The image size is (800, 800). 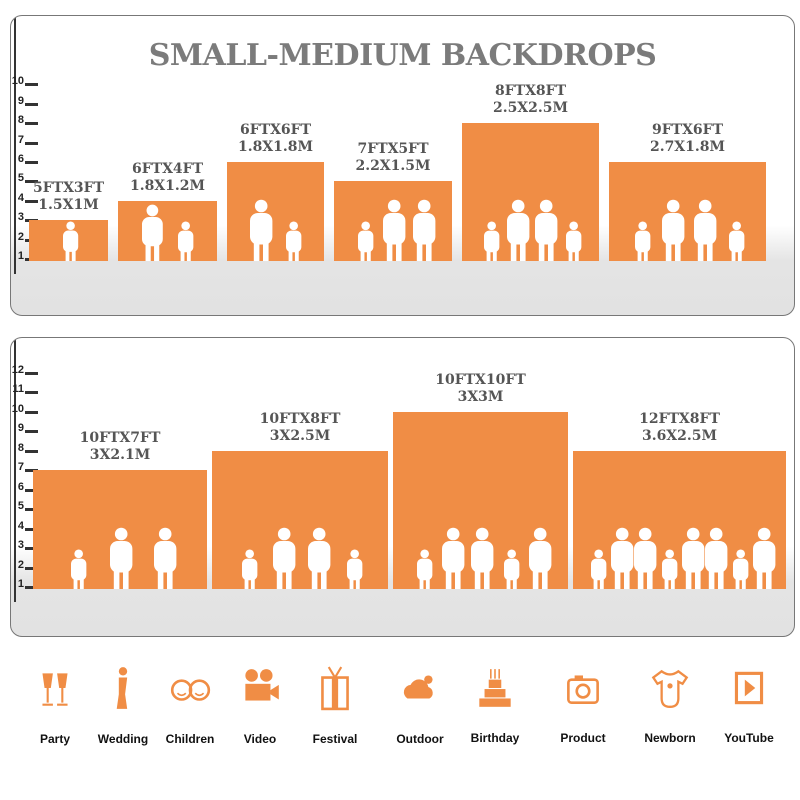 What do you see at coordinates (480, 396) in the screenshot?
I see `size-meters: 3X3M` at bounding box center [480, 396].